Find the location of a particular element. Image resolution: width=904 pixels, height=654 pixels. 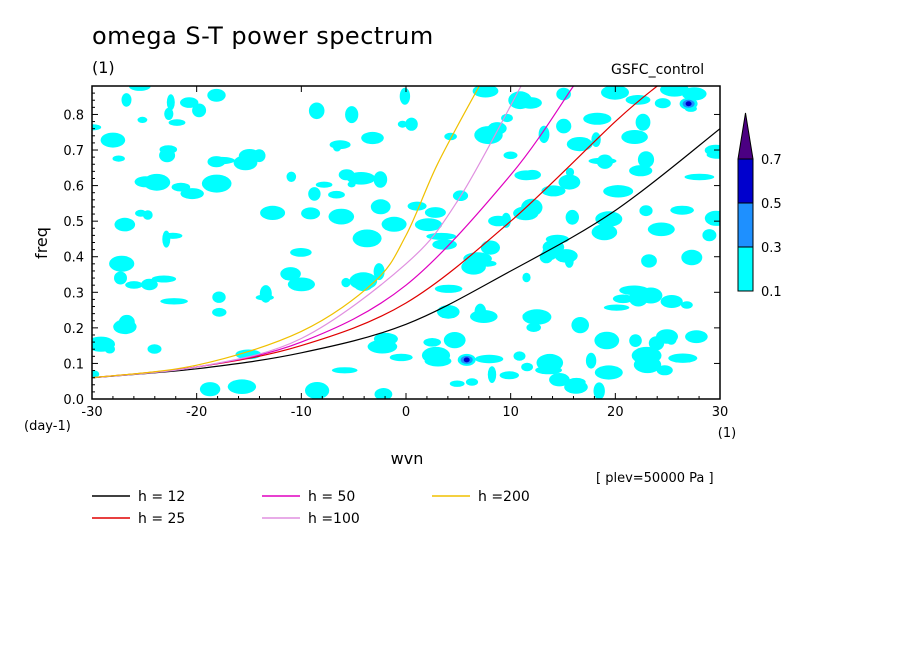

y-tick-label: 0.1 is located at coordinates (73, 364).